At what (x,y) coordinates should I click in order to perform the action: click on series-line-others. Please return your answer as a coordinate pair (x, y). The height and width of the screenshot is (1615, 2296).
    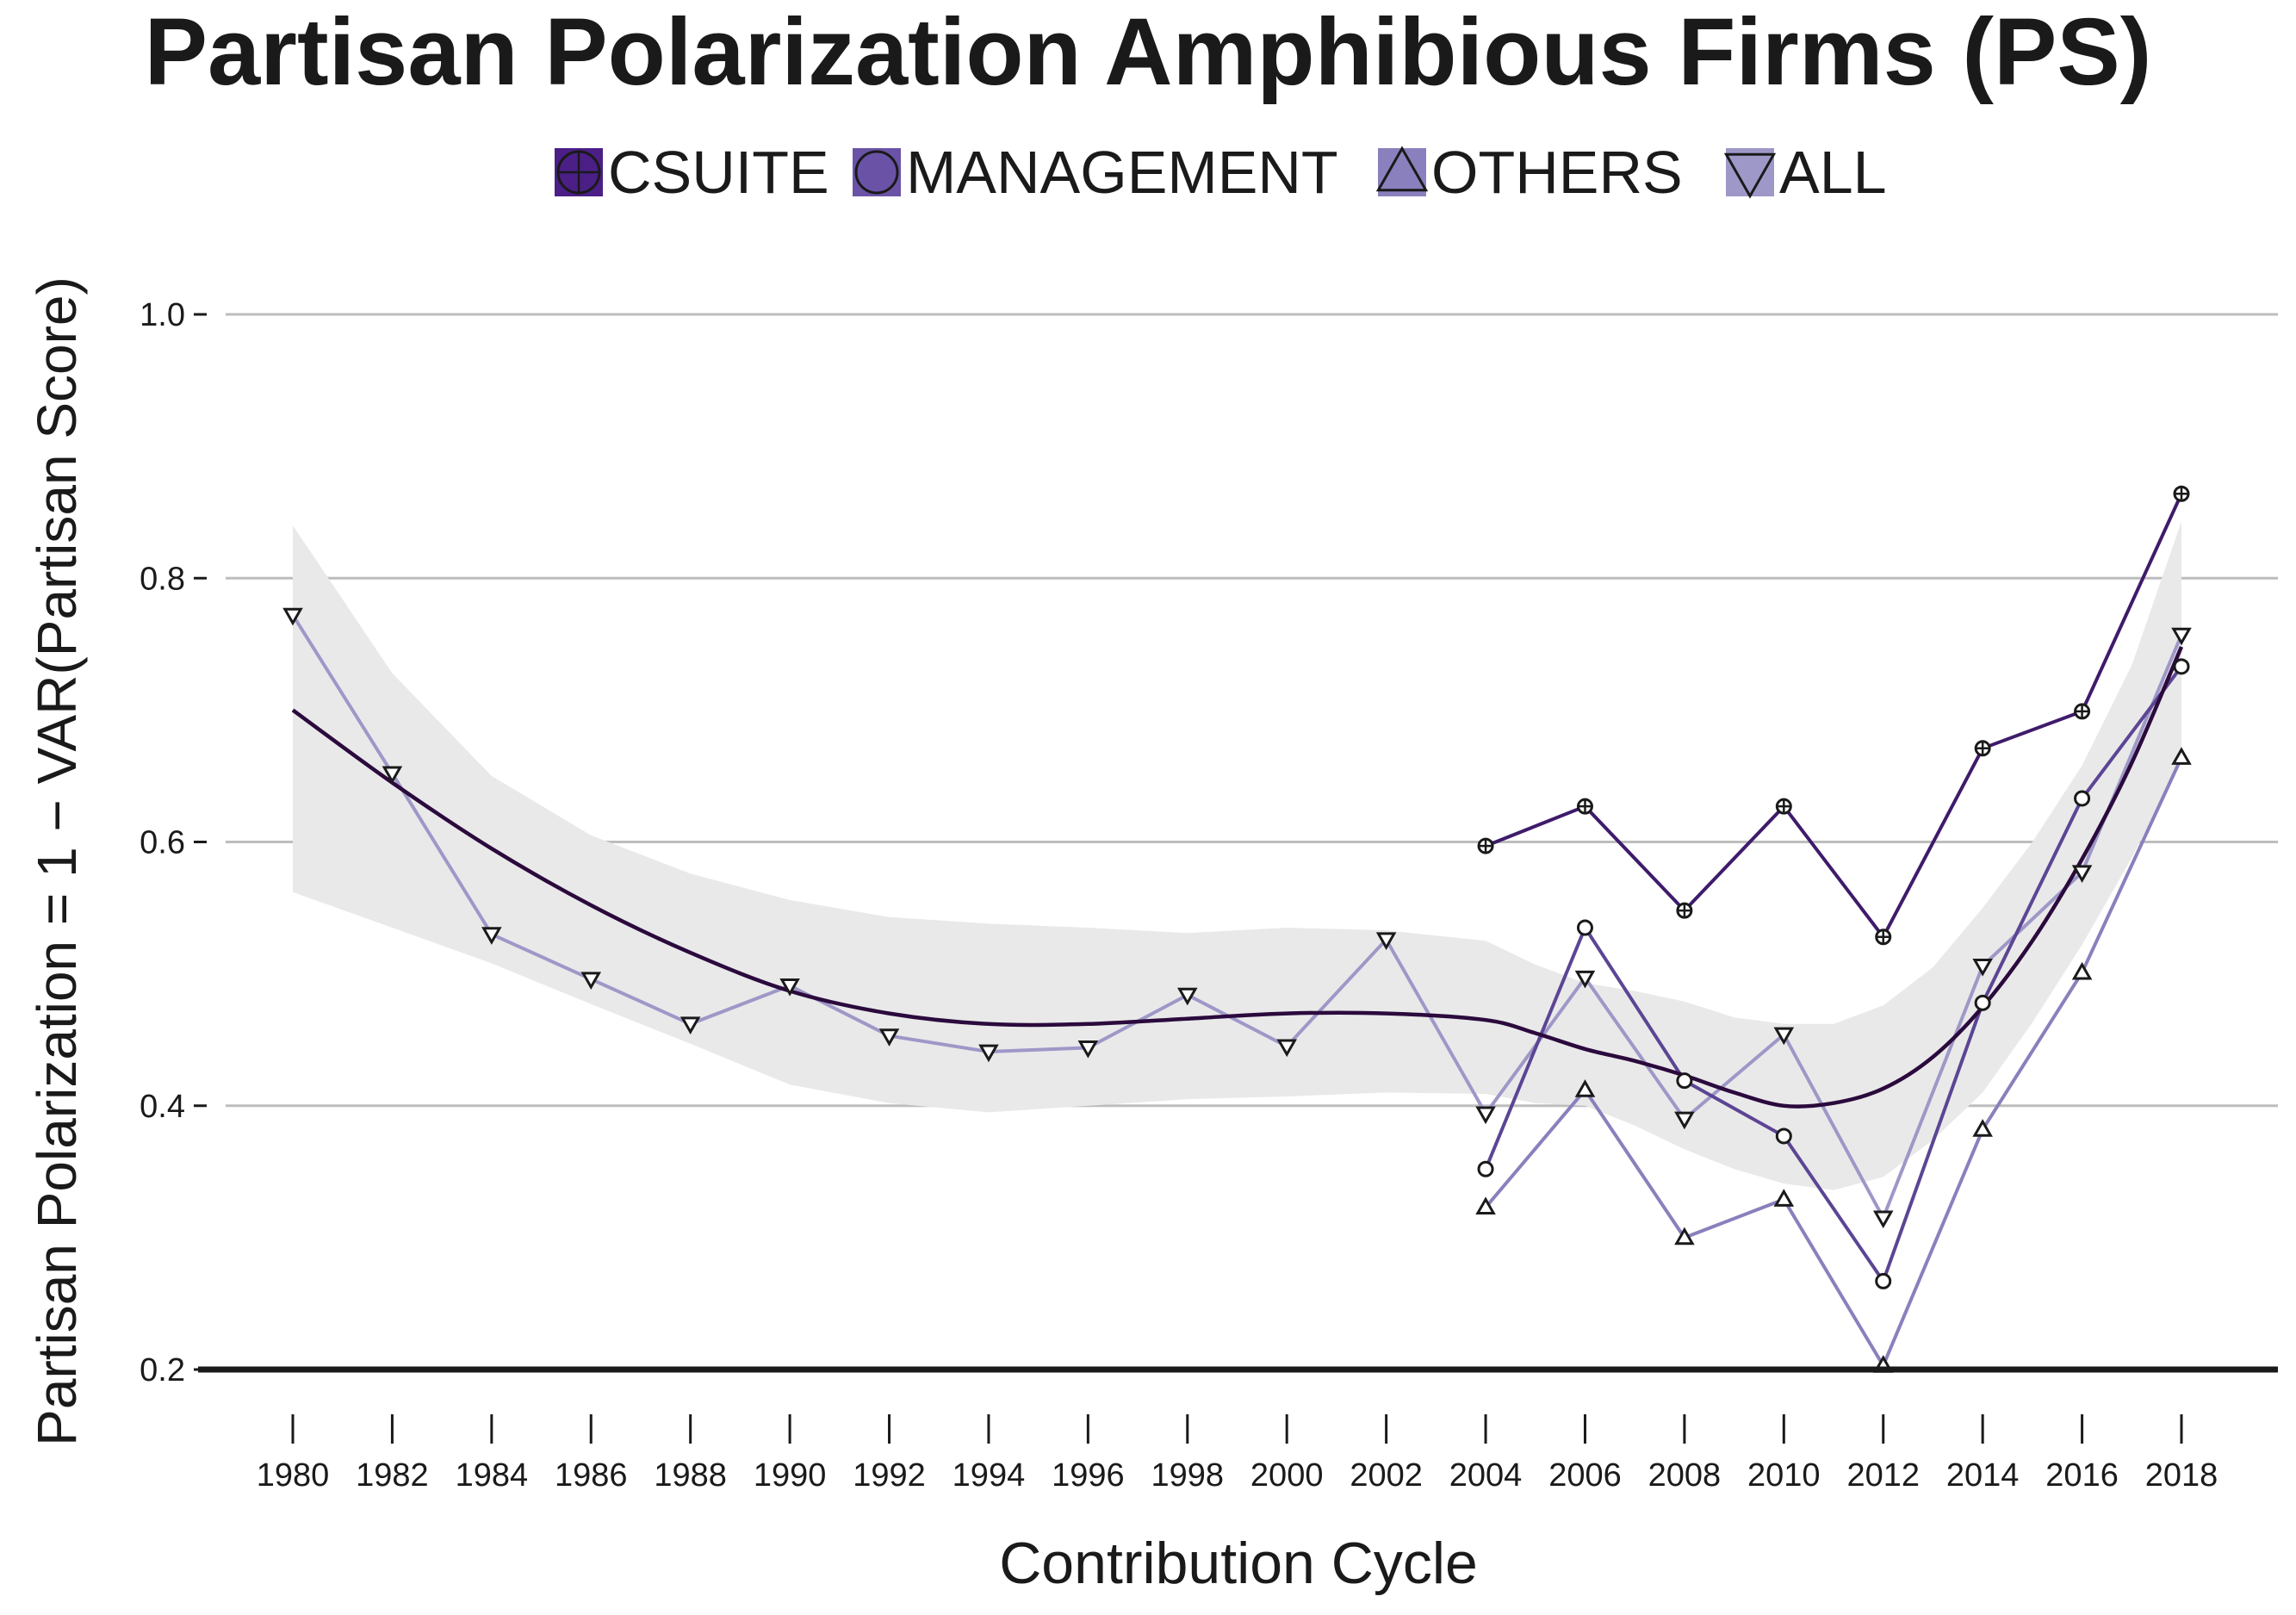
    Looking at the image, I should click on (1833, 1063).